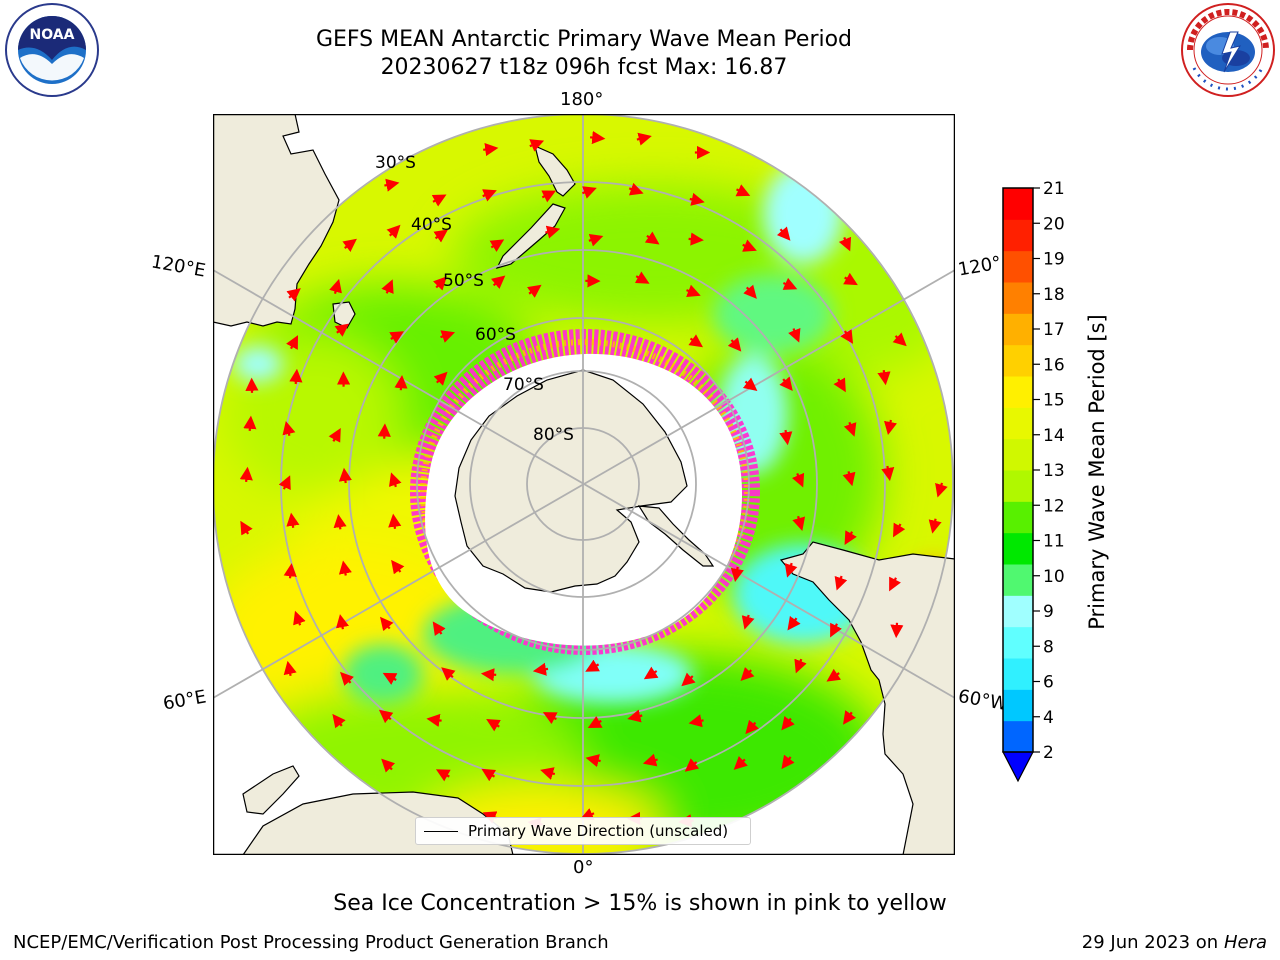  I want to click on colorbar-tick-label: 11, so click(1054, 542).